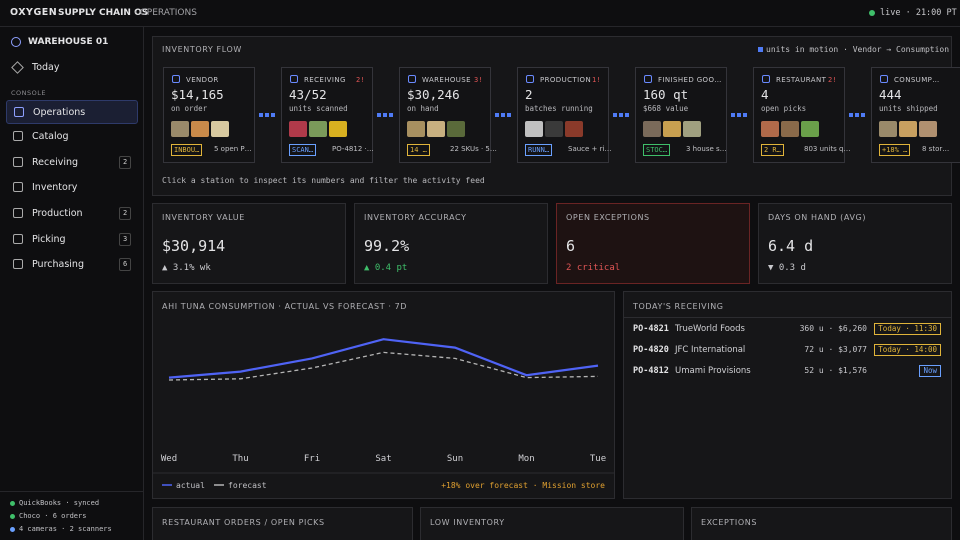 The height and width of the screenshot is (540, 960). Describe the element at coordinates (433, 94) in the screenshot. I see `station-value: $30,246` at that location.